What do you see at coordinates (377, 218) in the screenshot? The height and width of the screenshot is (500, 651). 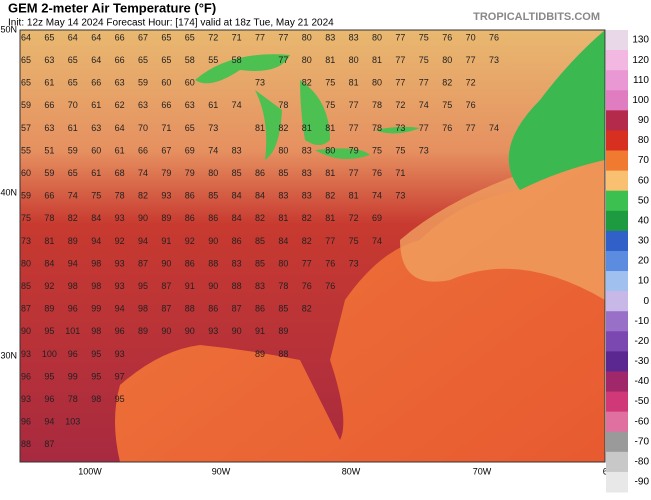 I see `temperature-label: 69` at bounding box center [377, 218].